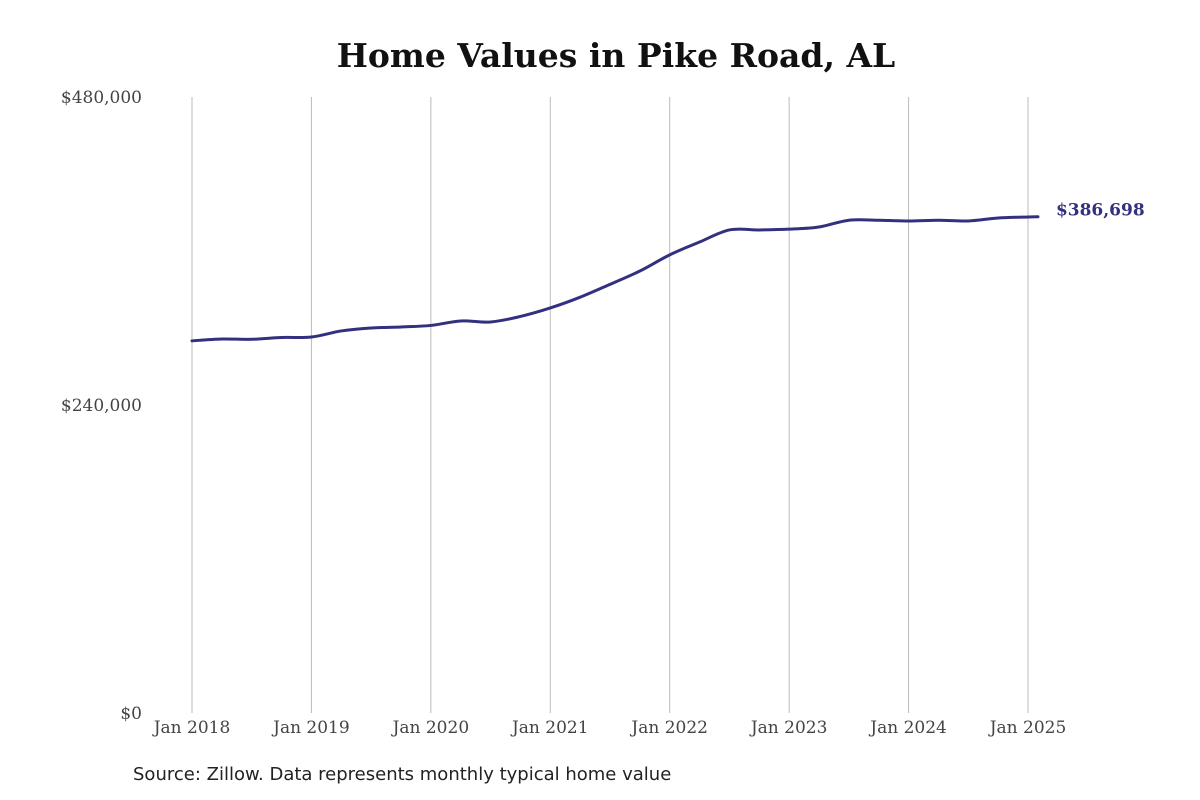 Image resolution: width=1200 pixels, height=800 pixels. I want to click on y-tick-label: $240,000, so click(101, 406).